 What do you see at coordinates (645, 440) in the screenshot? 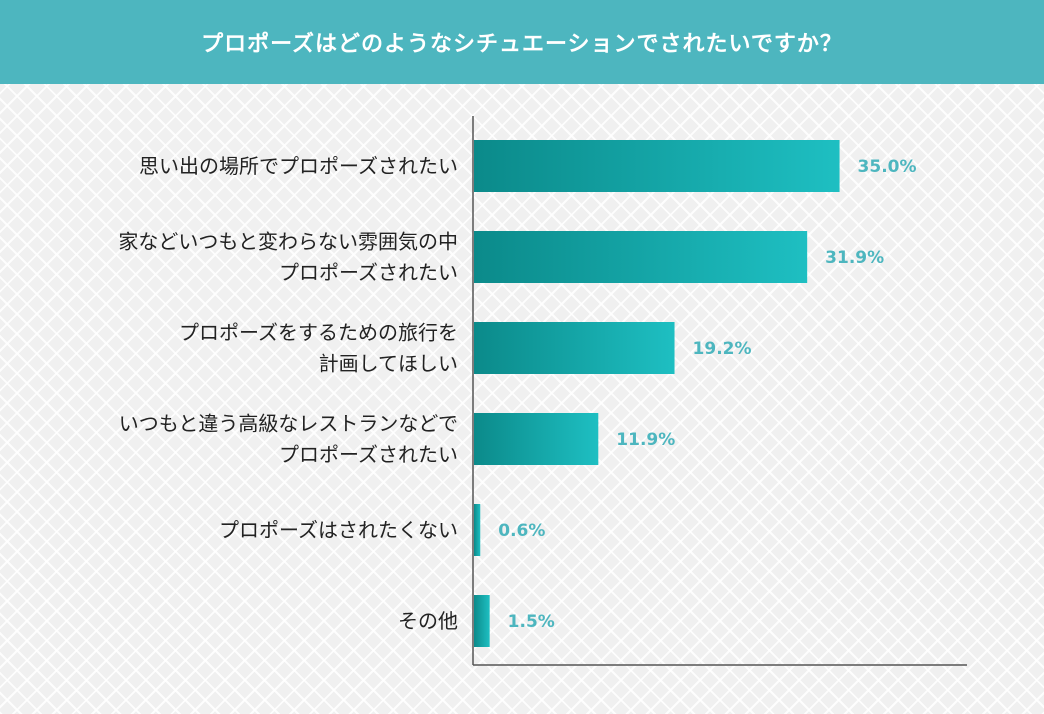
I see `value-label-3: 11.9%` at bounding box center [645, 440].